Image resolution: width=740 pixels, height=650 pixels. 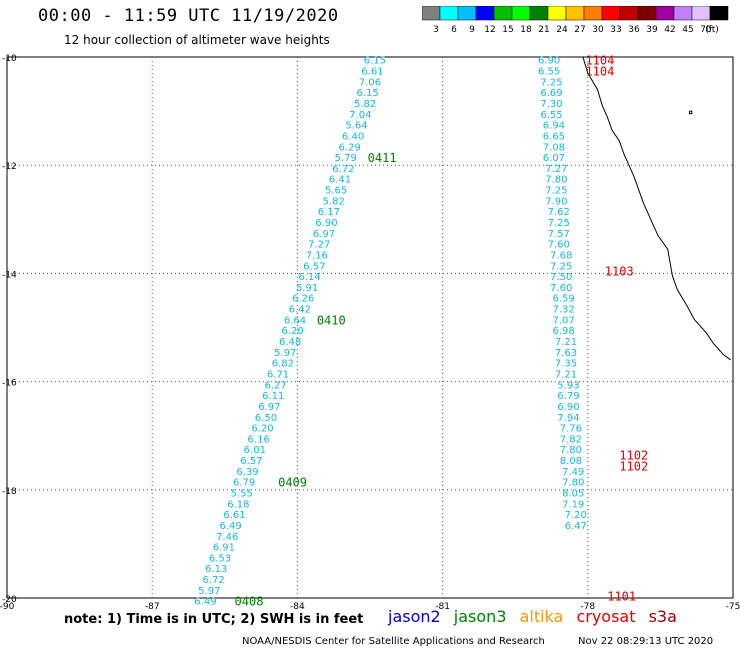 I want to click on scale-label: 15, so click(x=507, y=30).